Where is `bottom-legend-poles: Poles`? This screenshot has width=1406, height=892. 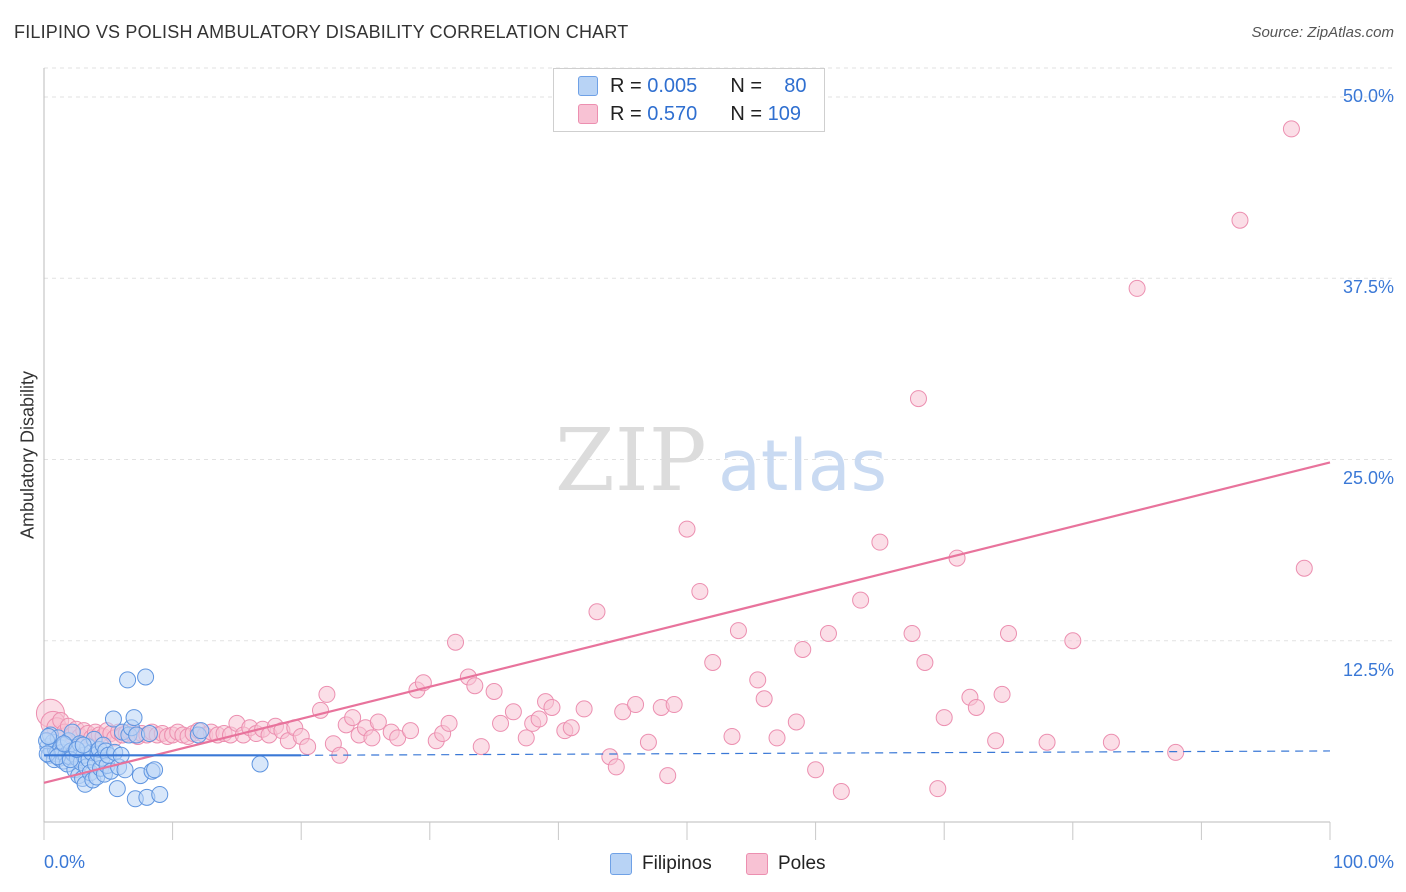
bottom-legend-poles: Poles is located at coordinates (786, 864).